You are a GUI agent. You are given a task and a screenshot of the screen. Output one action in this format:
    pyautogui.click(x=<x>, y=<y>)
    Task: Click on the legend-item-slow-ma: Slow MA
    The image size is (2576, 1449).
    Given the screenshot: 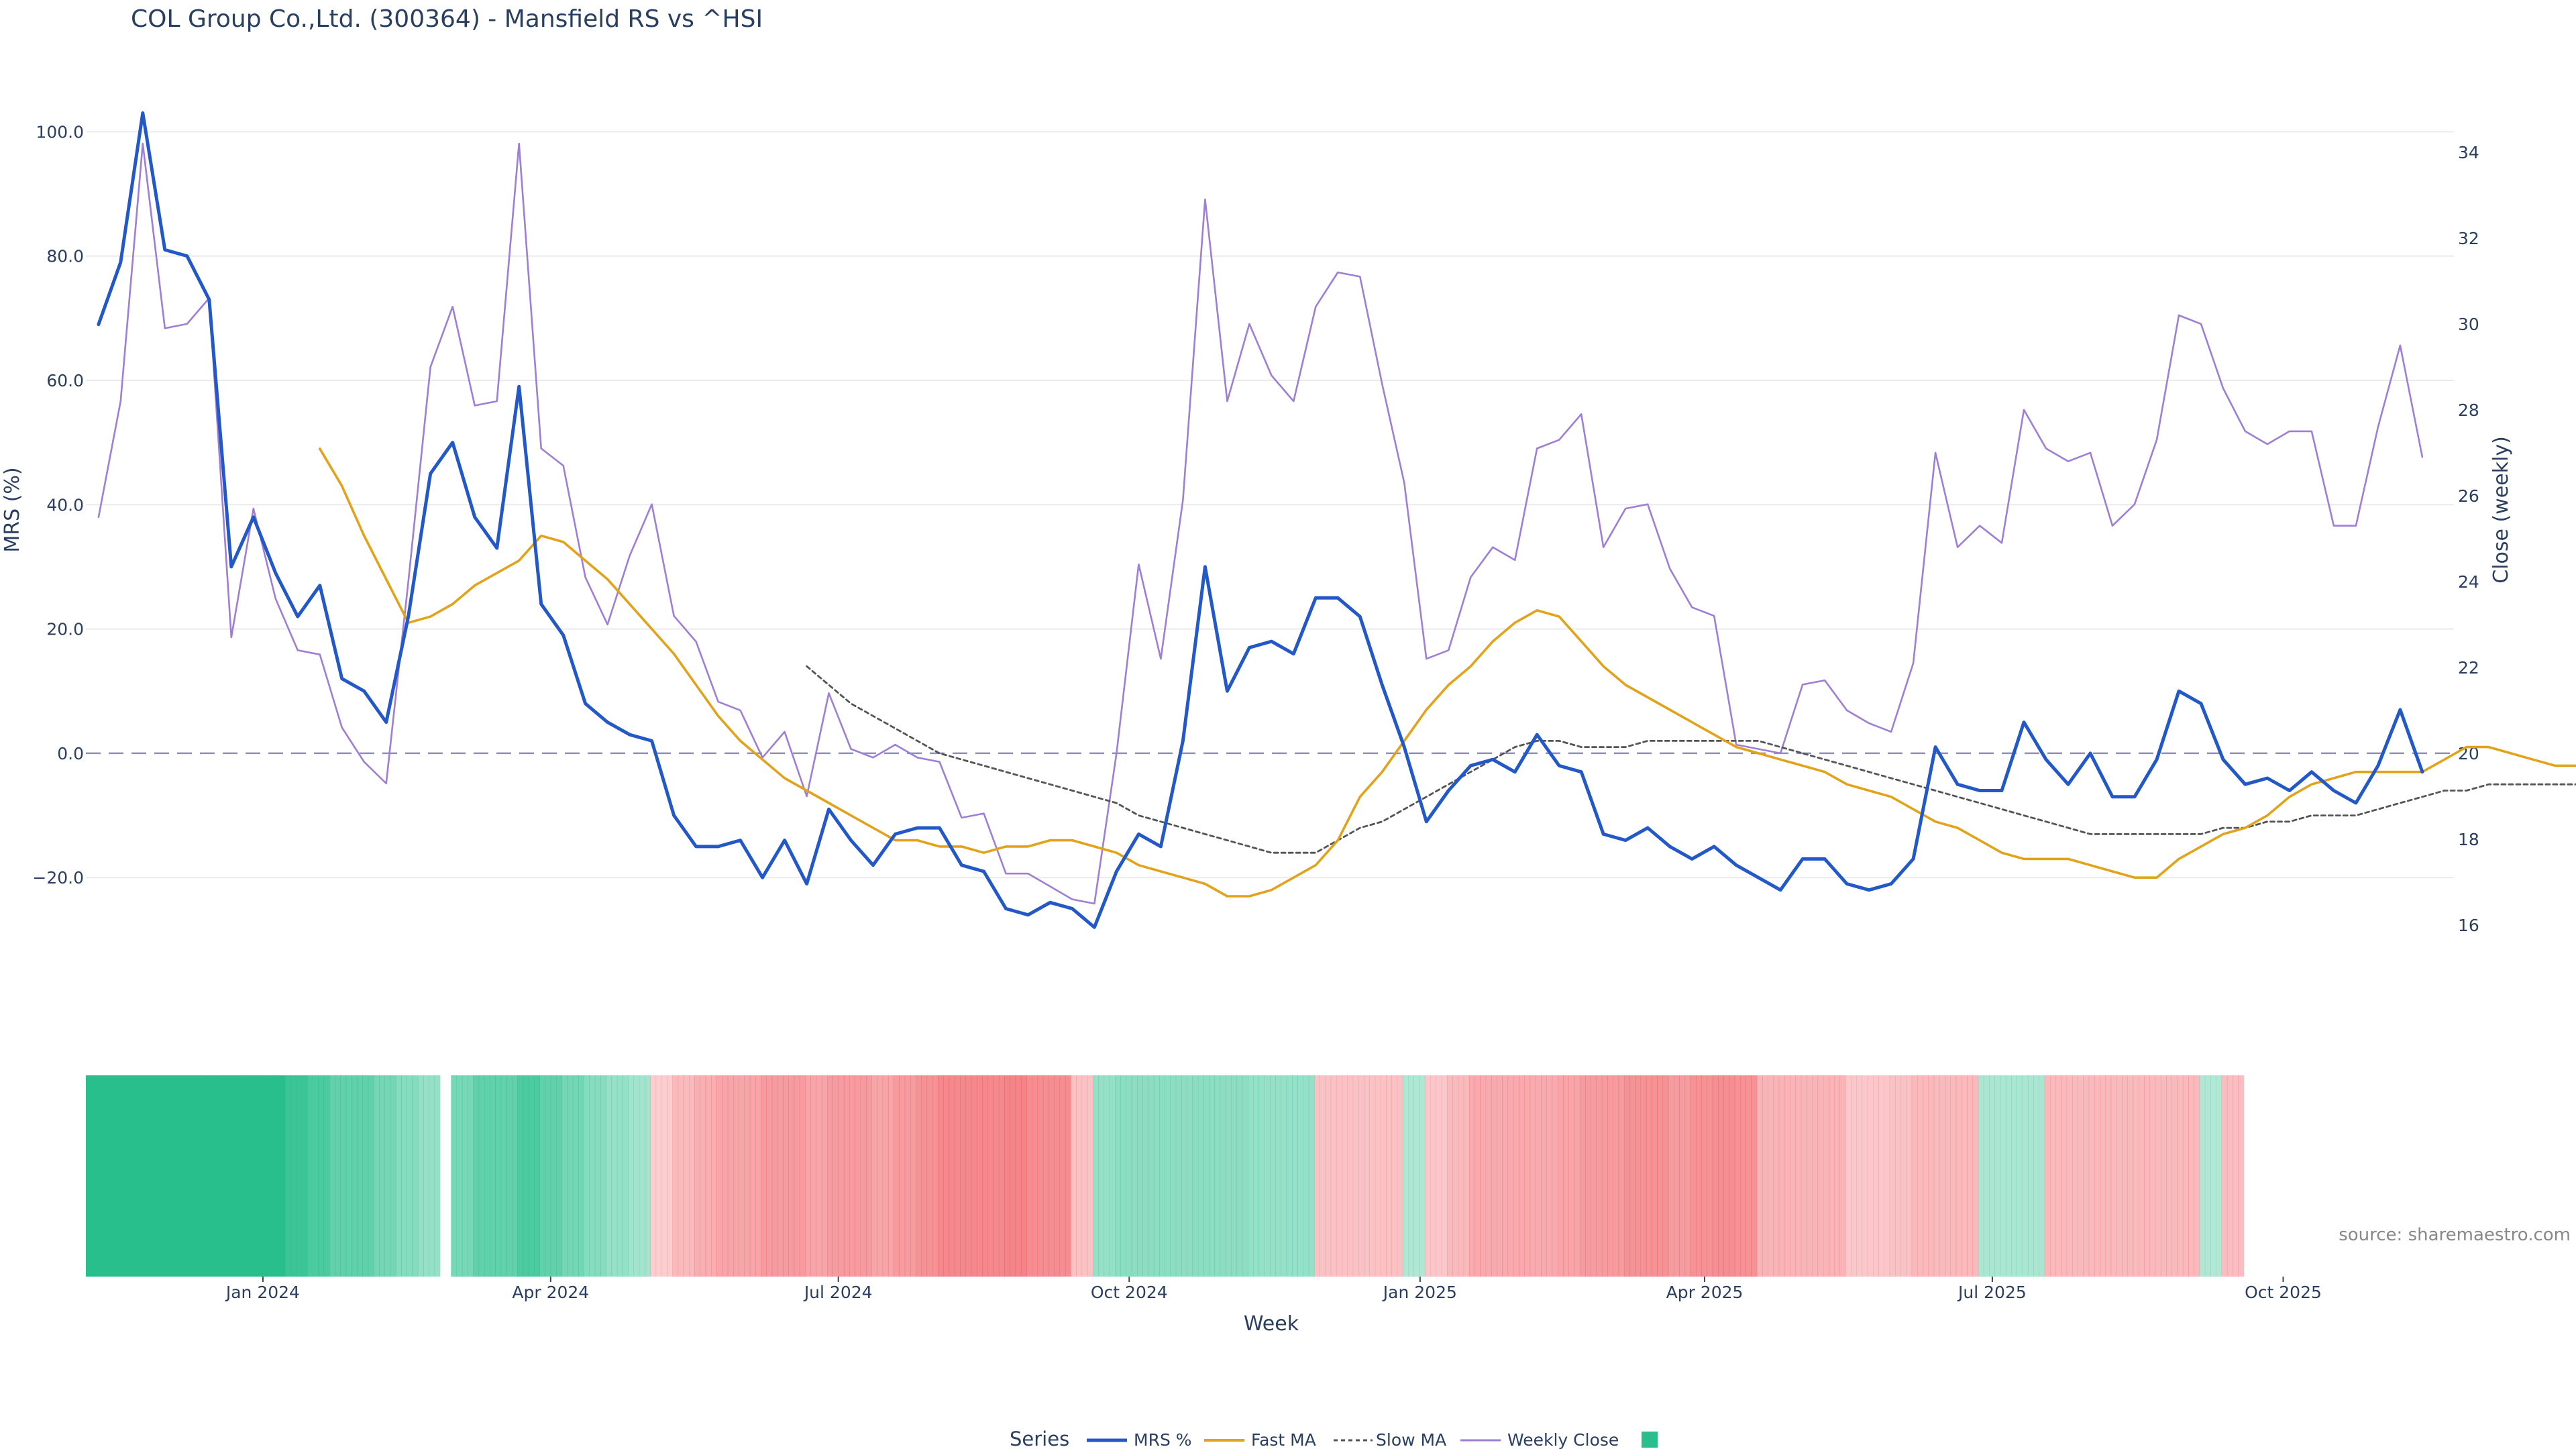 What is the action you would take?
    pyautogui.click(x=1390, y=1439)
    